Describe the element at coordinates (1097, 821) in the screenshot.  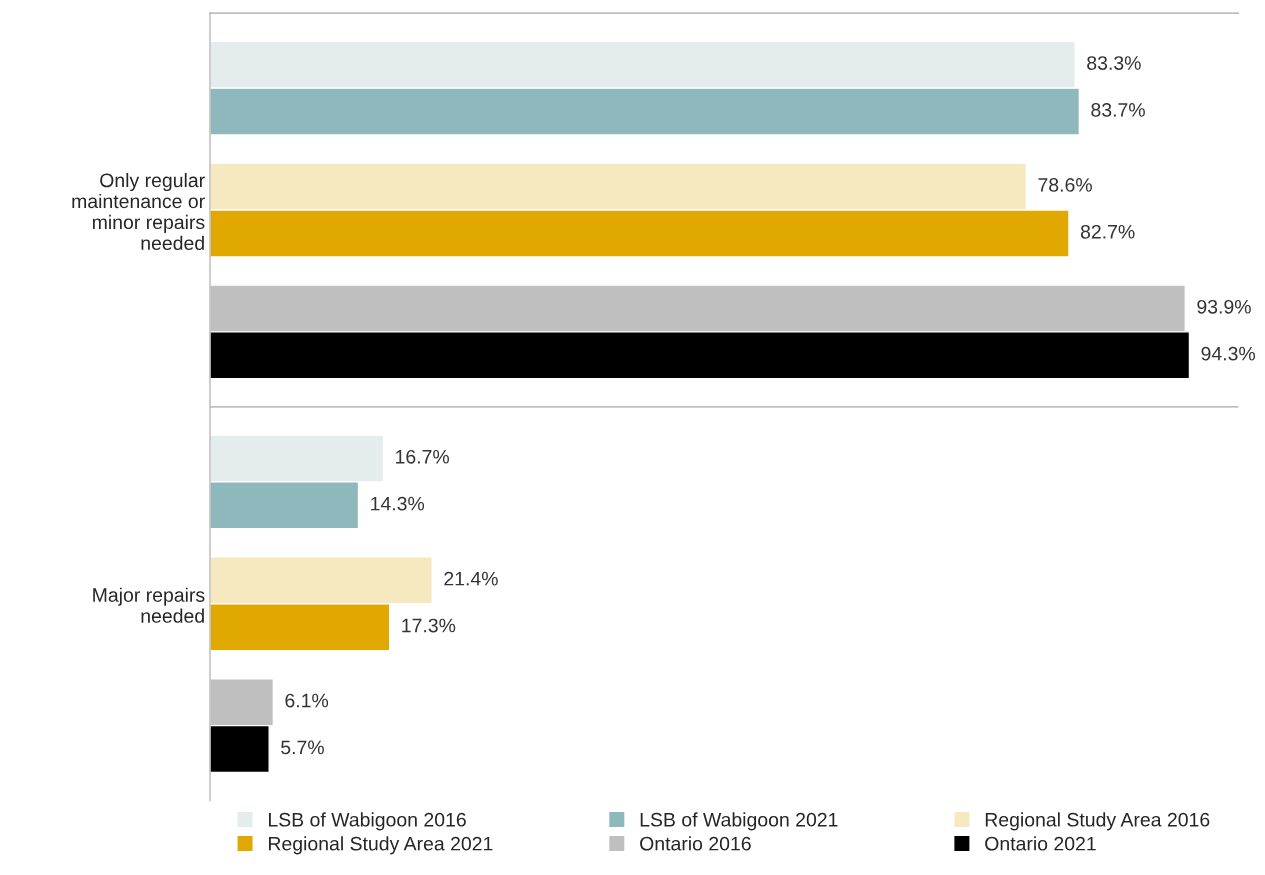
I see `legend-label: Regional Study Area 2016` at that location.